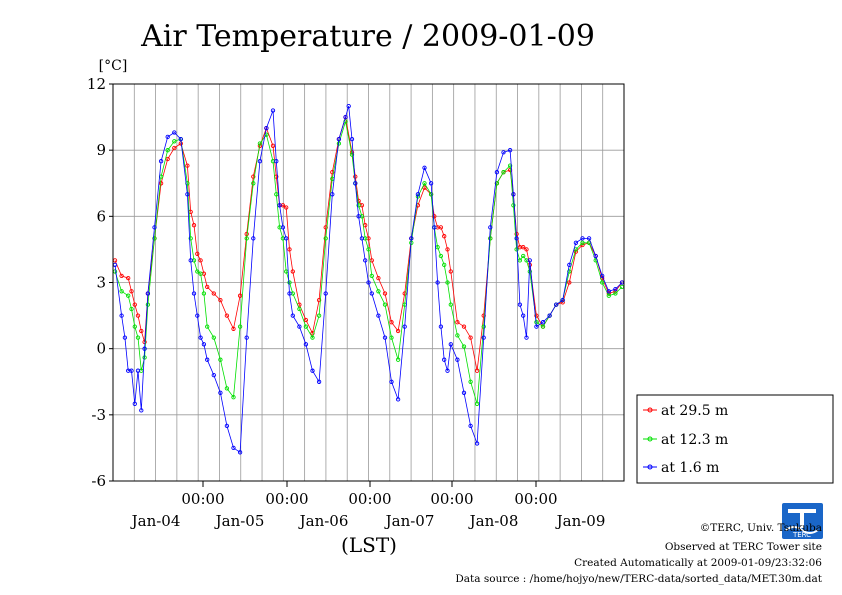  I want to click on y-tick-label: 3, so click(101, 283).